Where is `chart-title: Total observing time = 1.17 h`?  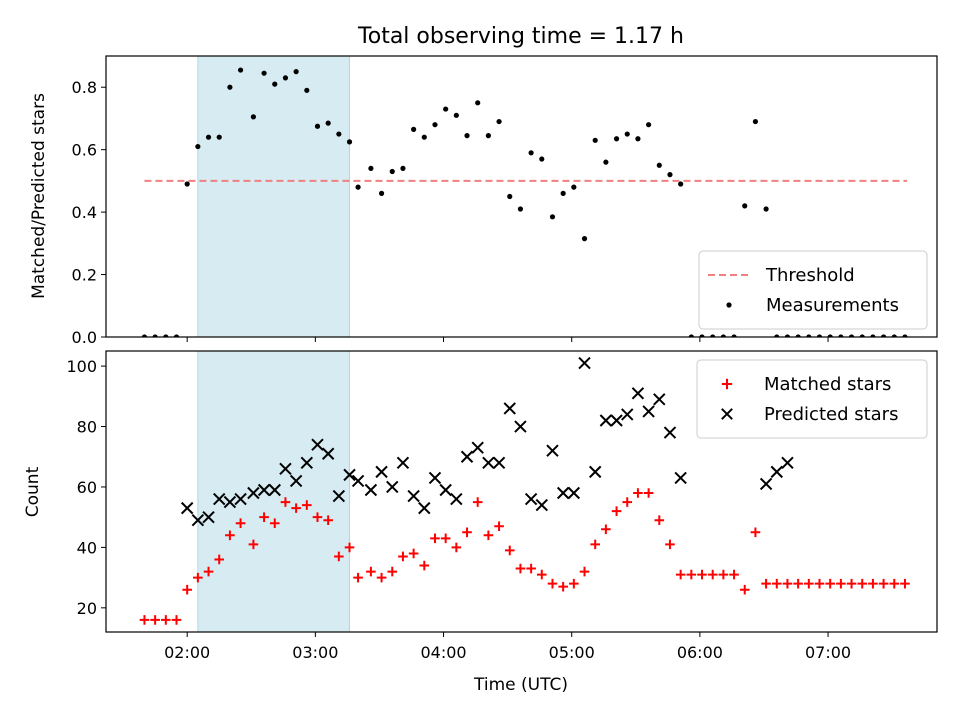
chart-title: Total observing time = 1.17 h is located at coordinates (520, 36).